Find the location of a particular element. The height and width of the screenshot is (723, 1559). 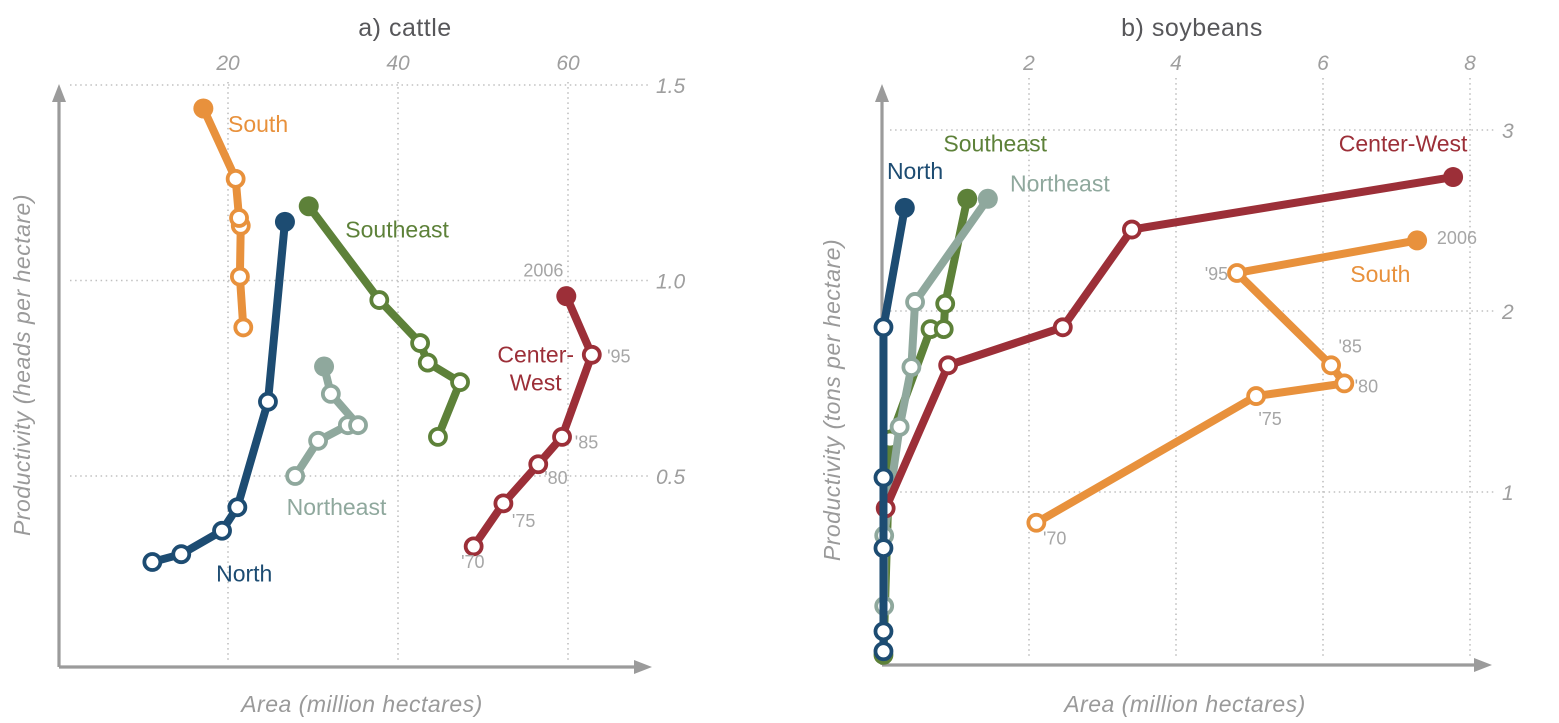

y-tick-label: 2 is located at coordinates (1507, 312).